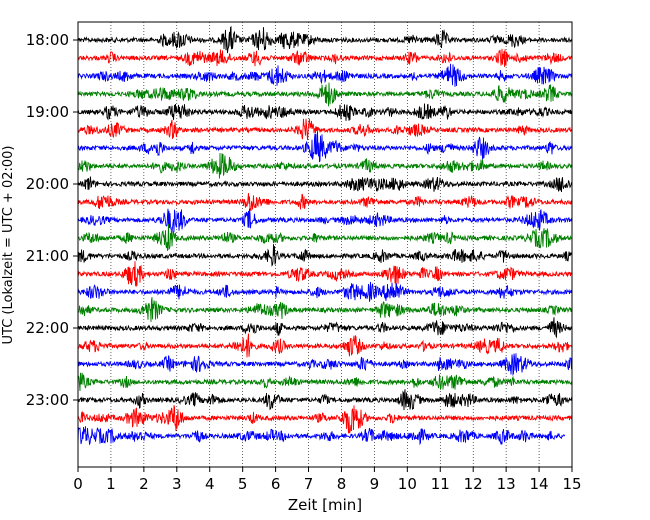 This screenshot has height=520, width=650. What do you see at coordinates (47, 400) in the screenshot?
I see `y-tick-label: 23:00` at bounding box center [47, 400].